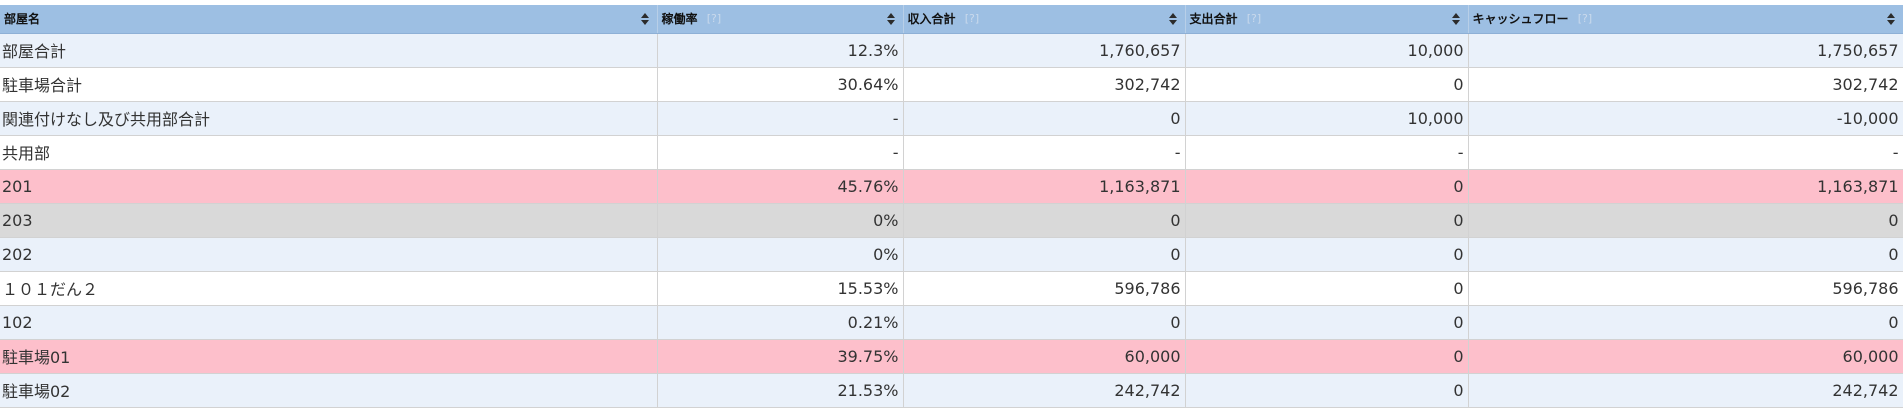 The width and height of the screenshot is (1903, 411). Describe the element at coordinates (780, 288) in the screenshot. I see `cell-occupancy-rate: 15.53%` at that location.